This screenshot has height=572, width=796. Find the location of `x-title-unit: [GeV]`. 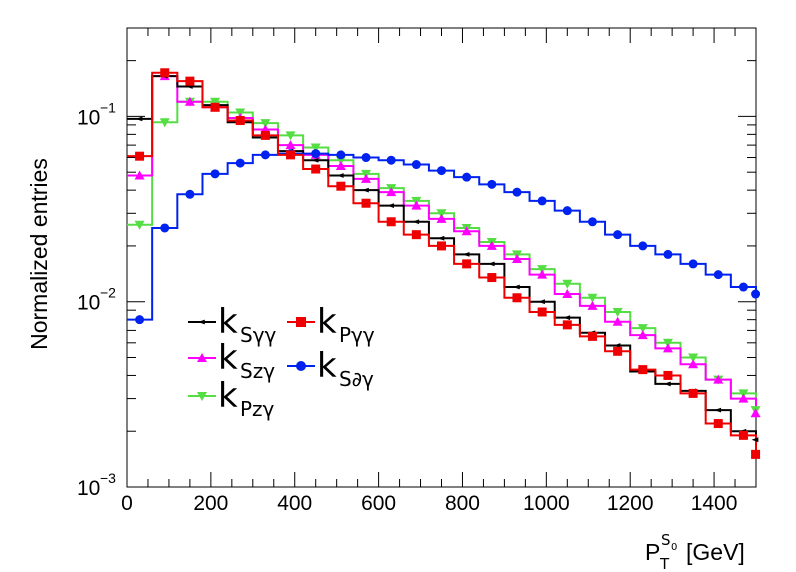

x-title-unit: [GeV] is located at coordinates (715, 552).